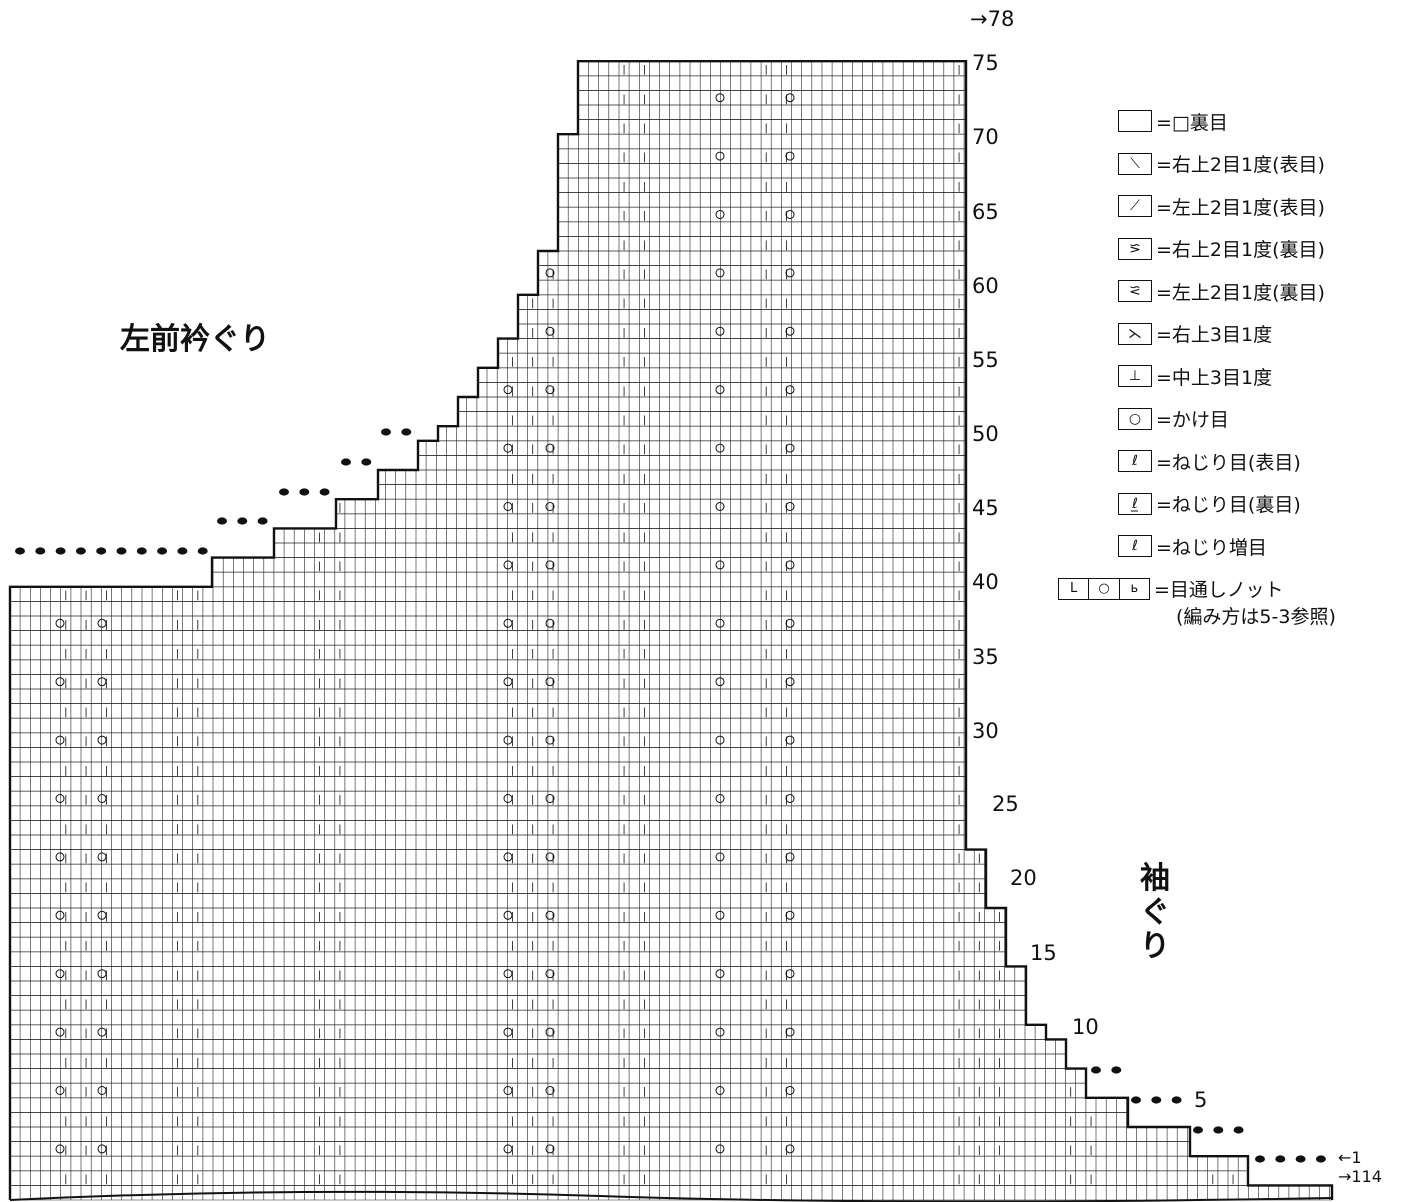 This screenshot has width=1415, height=1202. I want to click on legend-text: =中上3目1度, so click(1214, 377).